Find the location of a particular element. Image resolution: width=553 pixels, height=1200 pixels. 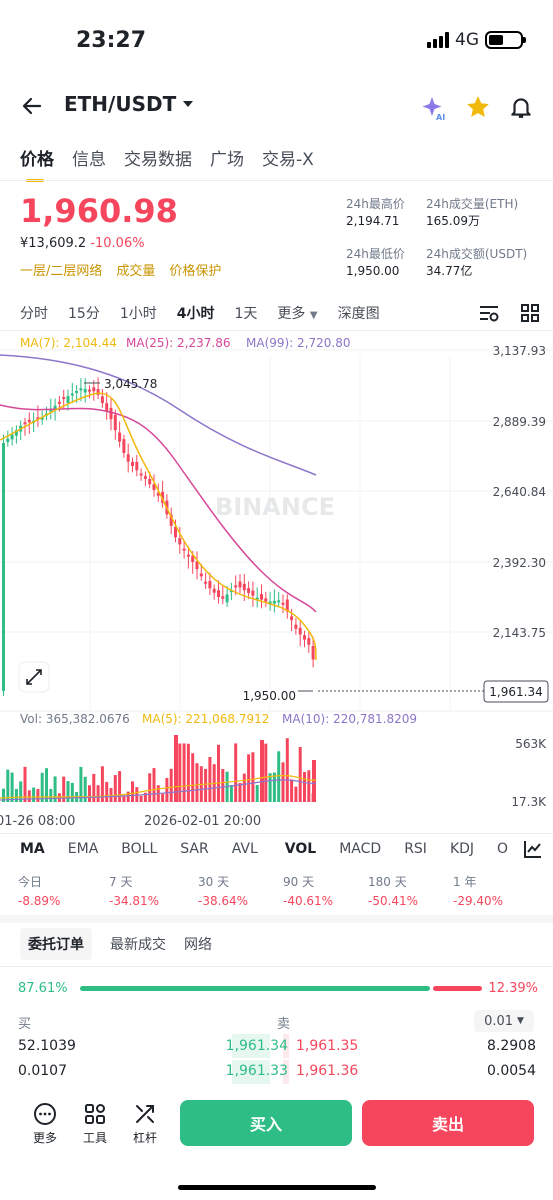

tag-layer: 一层/二层网络 is located at coordinates (61, 271).